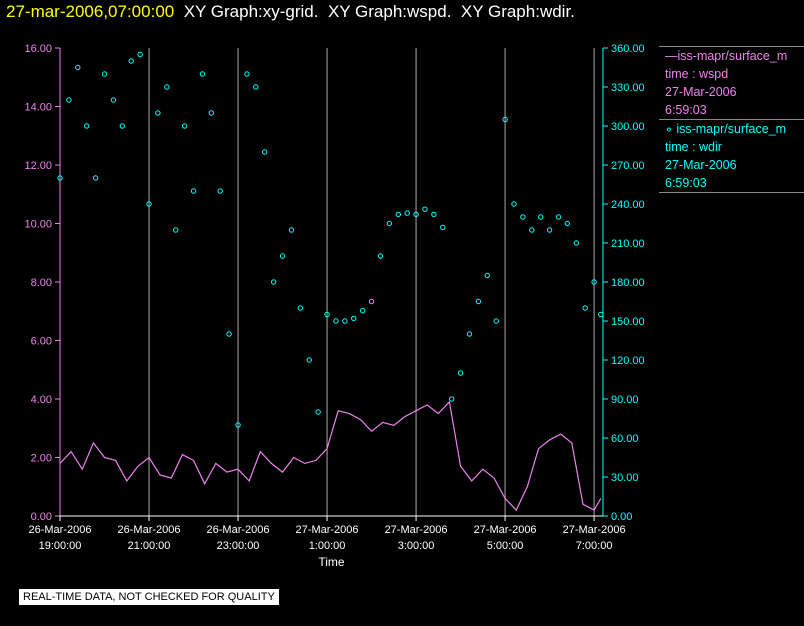 The height and width of the screenshot is (626, 804). What do you see at coordinates (693, 147) in the screenshot?
I see `legend-wdir-variable: time : wdir` at bounding box center [693, 147].